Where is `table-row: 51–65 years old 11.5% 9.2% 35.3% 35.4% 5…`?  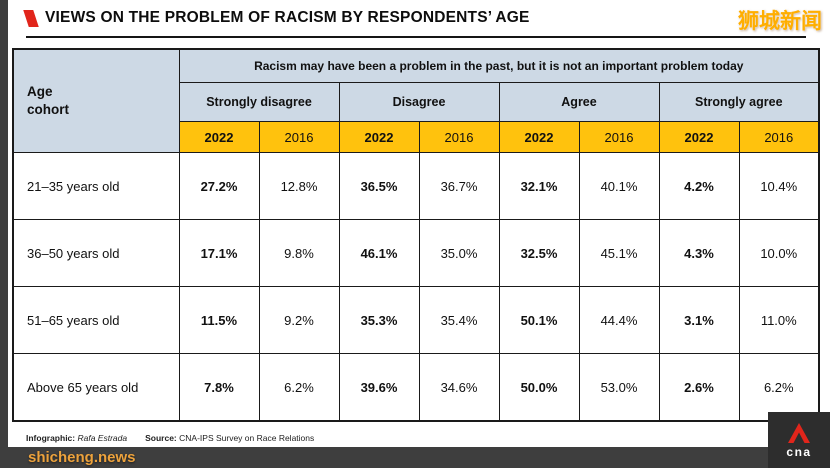 table-row: 51–65 years old 11.5% 9.2% 35.3% 35.4% 5… is located at coordinates (416, 320).